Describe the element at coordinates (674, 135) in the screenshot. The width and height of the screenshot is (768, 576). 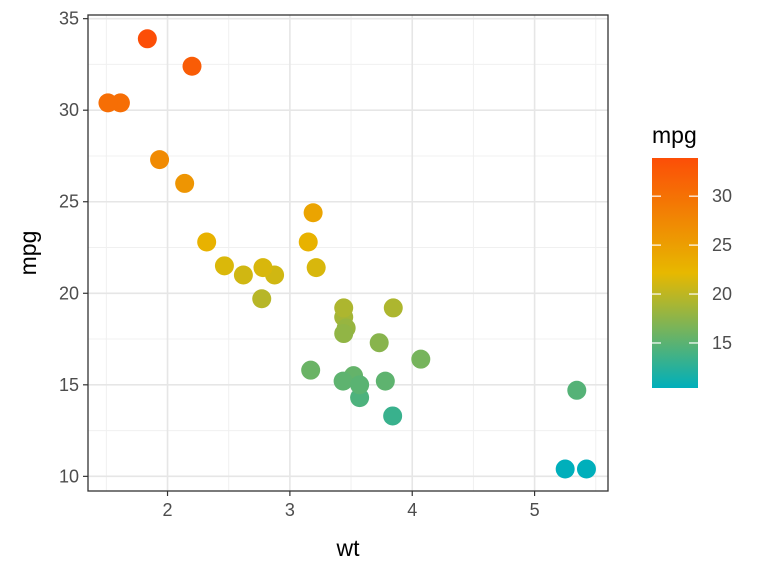
I see `legend-title: mpg` at that location.